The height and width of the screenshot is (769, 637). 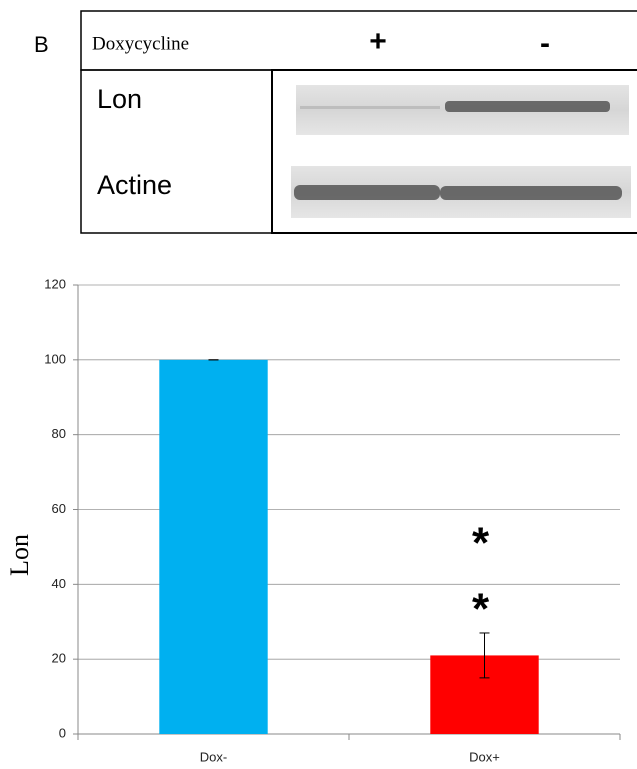 I want to click on blot-row-label: Lon, so click(x=119, y=99).